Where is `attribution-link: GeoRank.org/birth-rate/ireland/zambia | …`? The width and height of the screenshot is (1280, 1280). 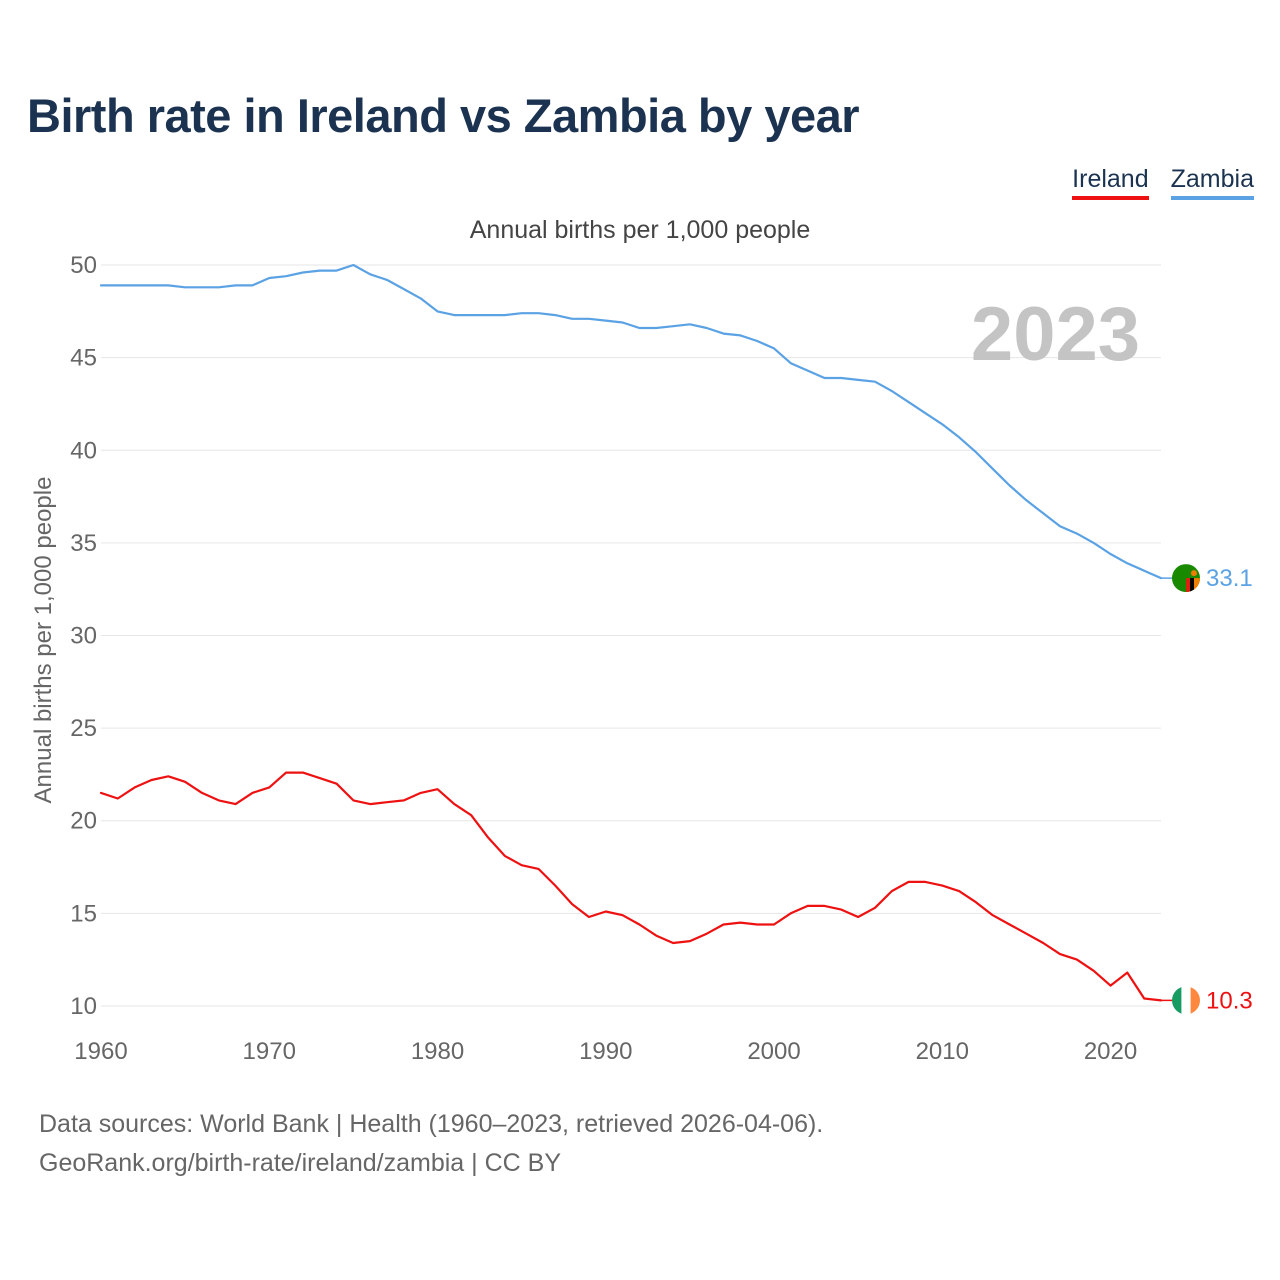
attribution-link: GeoRank.org/birth-rate/ireland/zambia | … is located at coordinates (300, 1163).